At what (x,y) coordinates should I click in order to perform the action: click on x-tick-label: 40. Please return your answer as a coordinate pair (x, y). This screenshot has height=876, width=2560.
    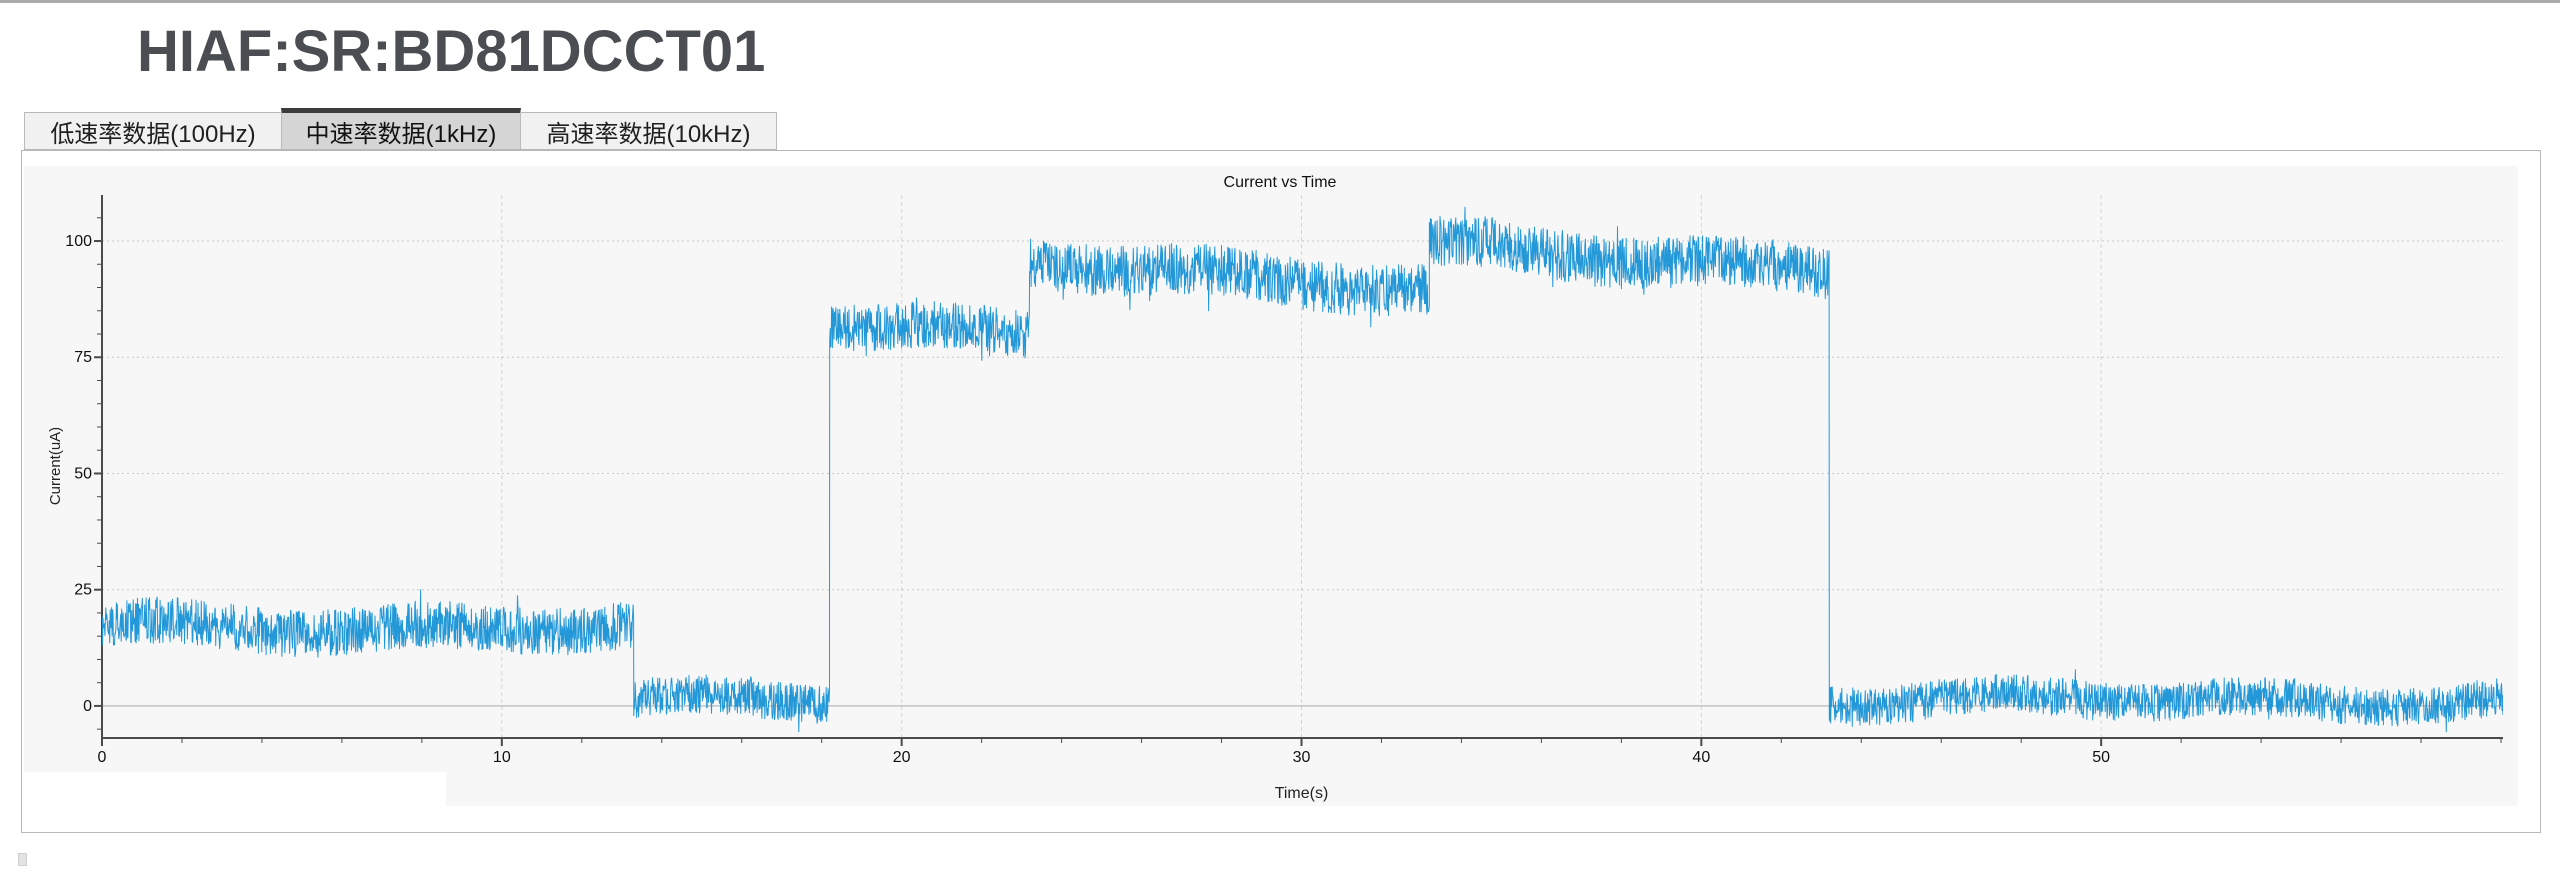
    Looking at the image, I should click on (1701, 757).